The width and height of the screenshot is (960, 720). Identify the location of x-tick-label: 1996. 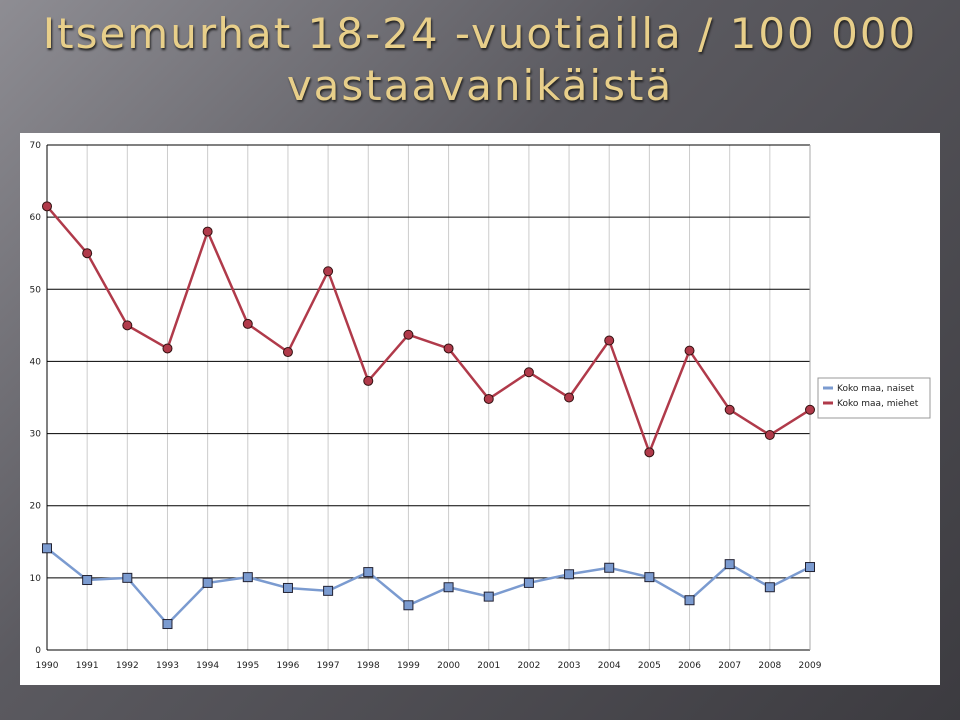
(287, 666).